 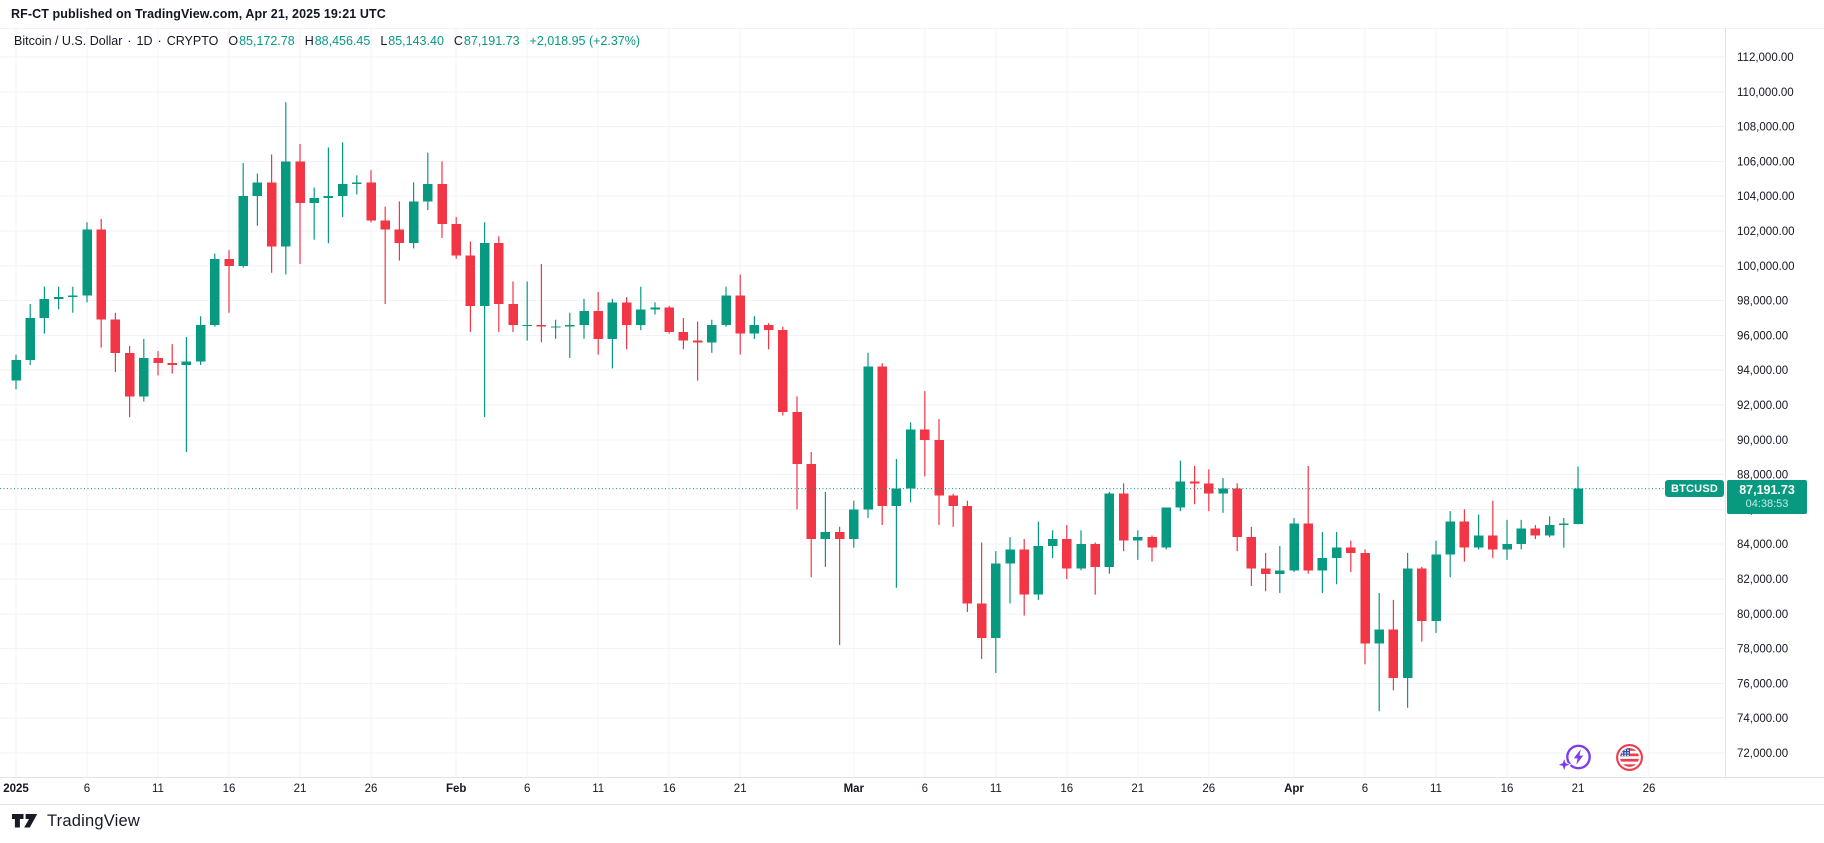 What do you see at coordinates (1767, 504) in the screenshot?
I see `bar-close-countdown: 04:38:53` at bounding box center [1767, 504].